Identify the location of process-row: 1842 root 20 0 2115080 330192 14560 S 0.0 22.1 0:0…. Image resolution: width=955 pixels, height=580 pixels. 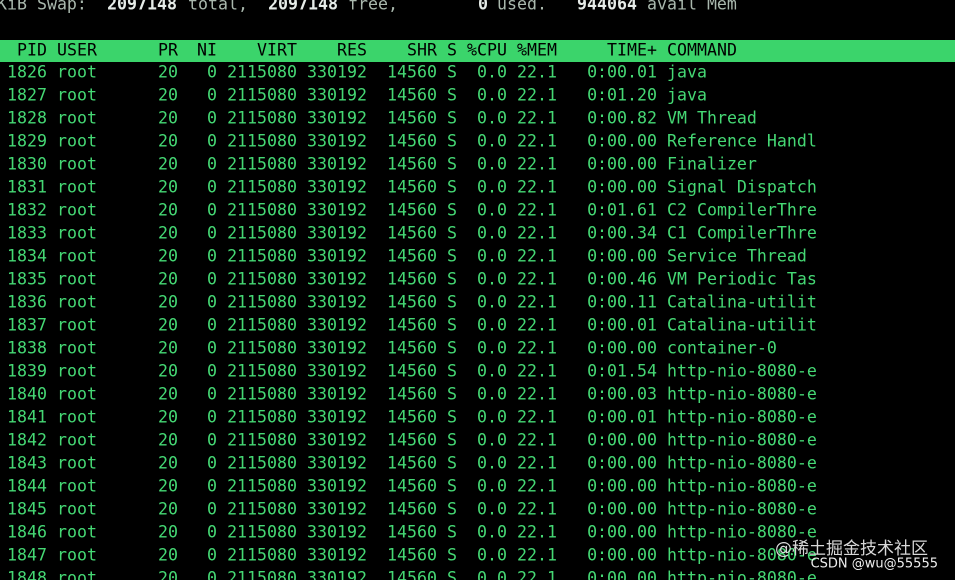
(412, 440).